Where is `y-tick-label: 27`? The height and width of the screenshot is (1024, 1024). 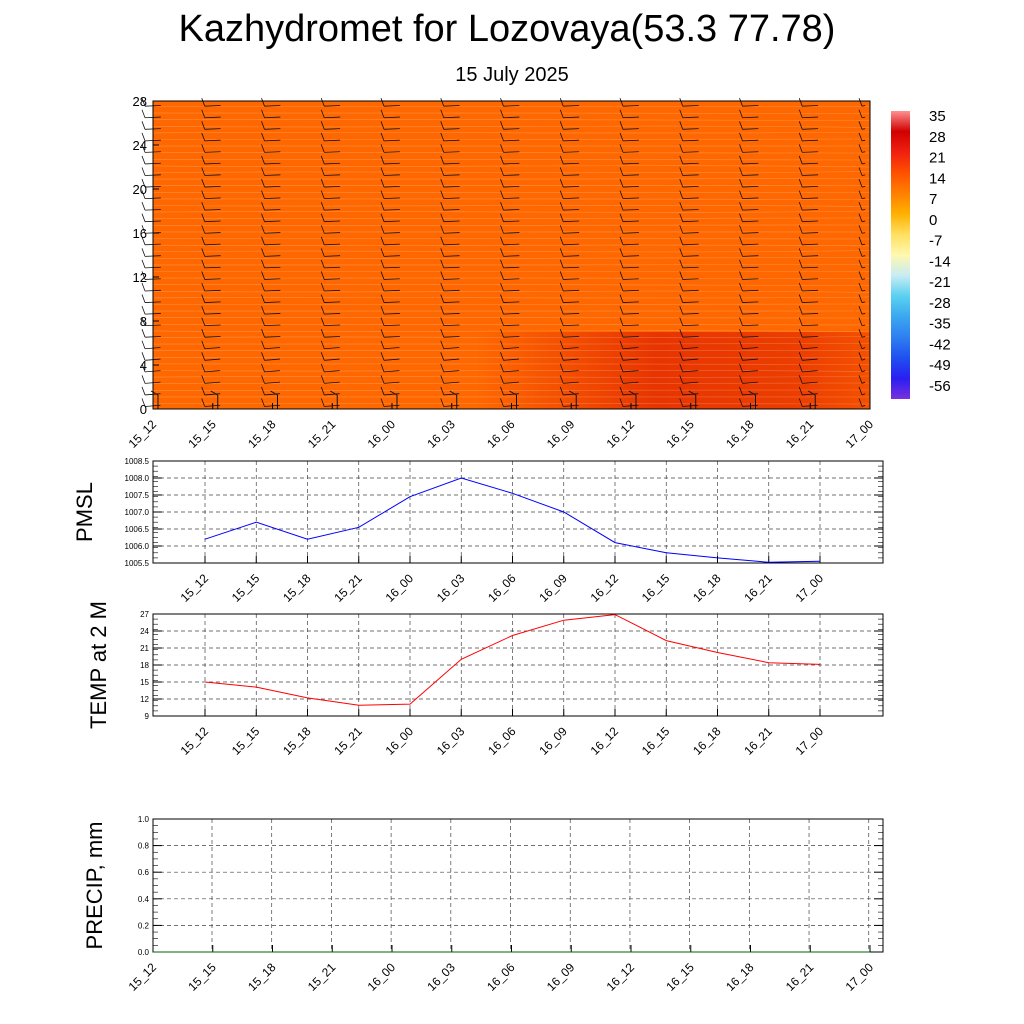 y-tick-label: 27 is located at coordinates (144, 614).